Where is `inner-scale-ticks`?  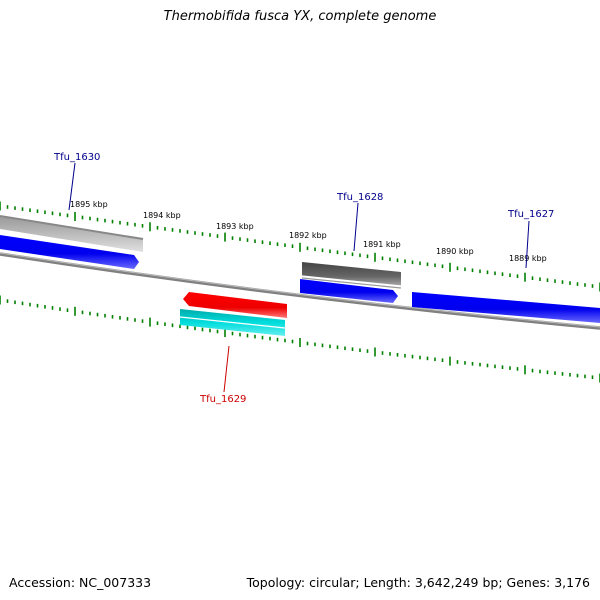
inner-scale-ticks is located at coordinates (300, 339).